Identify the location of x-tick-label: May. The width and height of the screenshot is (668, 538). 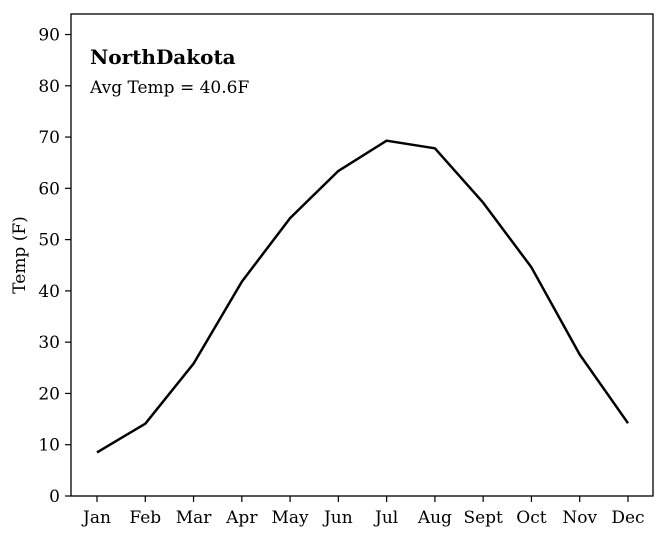
(291, 518).